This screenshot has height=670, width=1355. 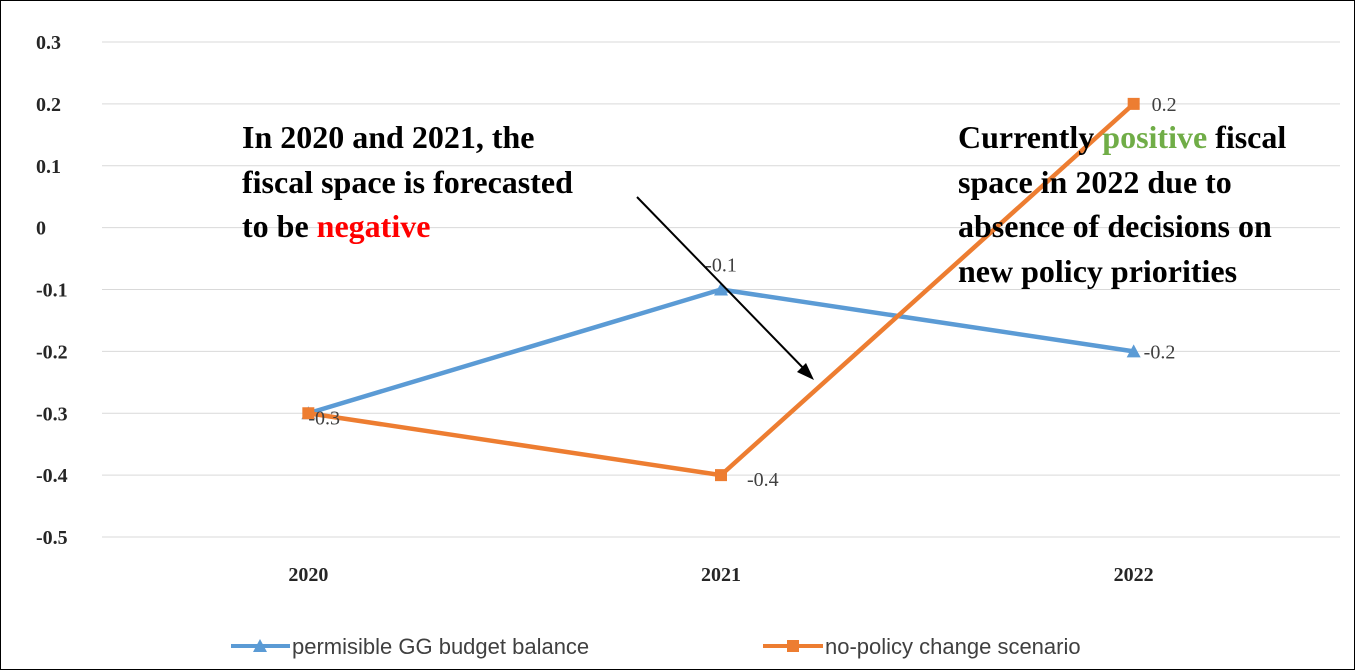 What do you see at coordinates (1115, 226) in the screenshot?
I see `annotation-right-line3: absence of decisions on` at bounding box center [1115, 226].